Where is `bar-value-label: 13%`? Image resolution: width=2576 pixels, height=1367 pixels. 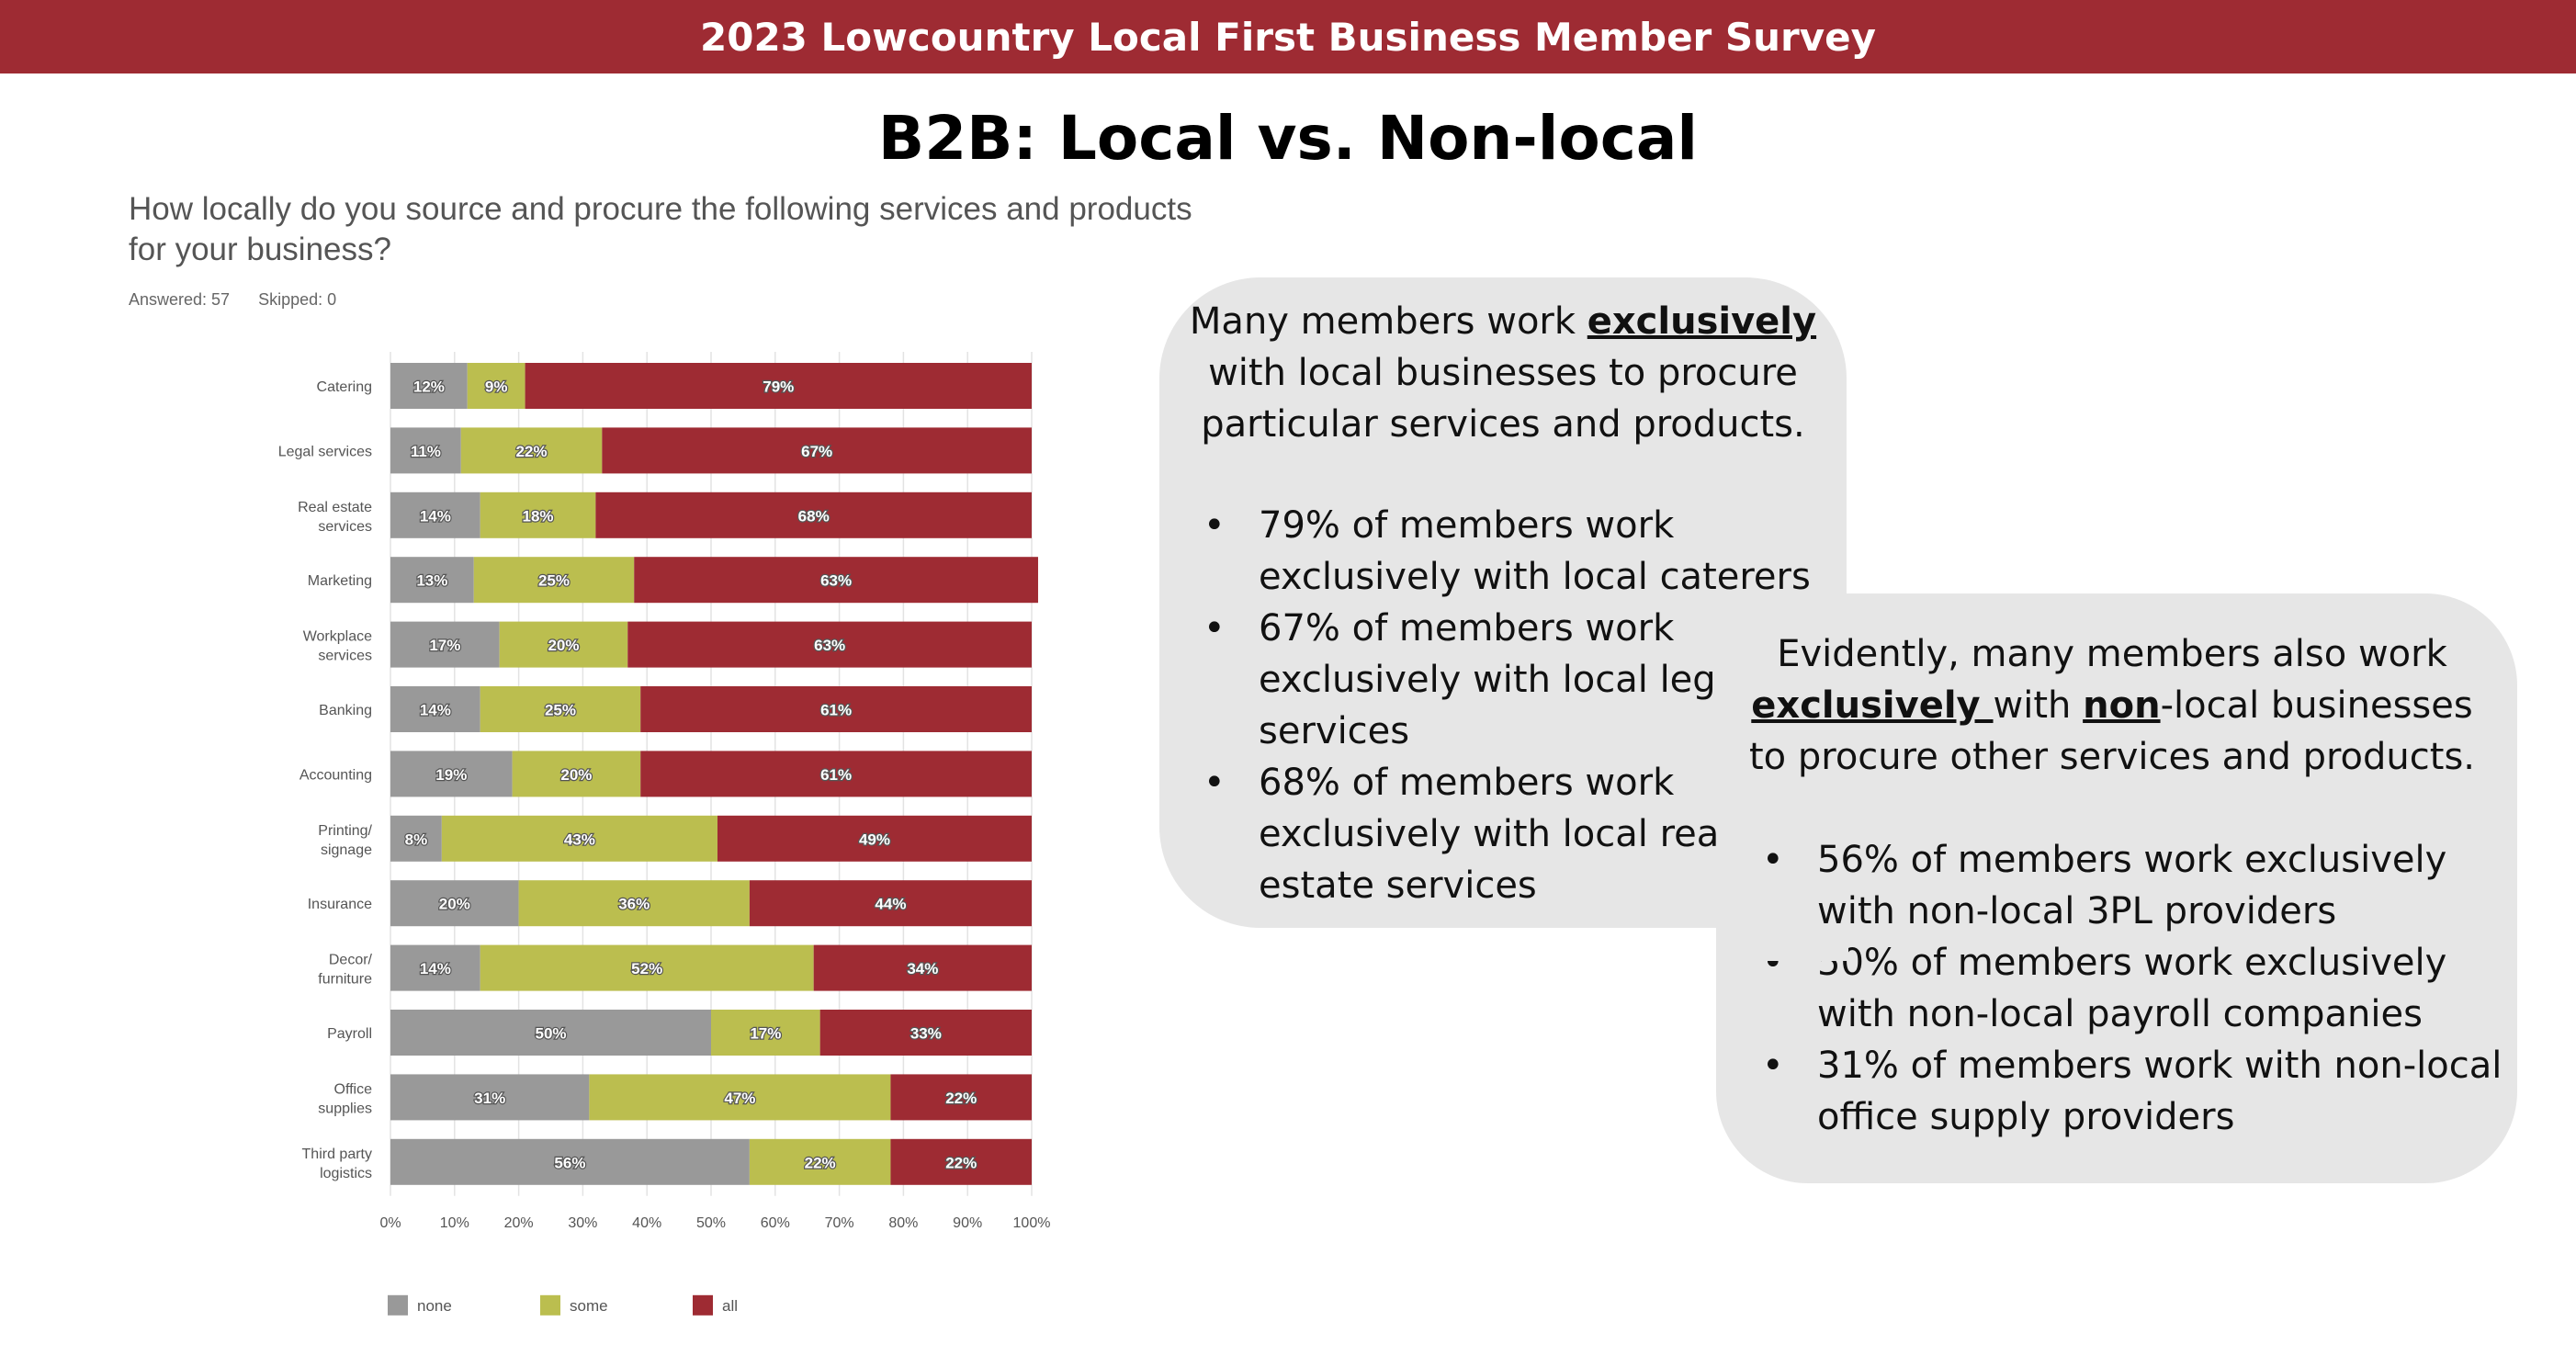 bar-value-label: 13% is located at coordinates (431, 581).